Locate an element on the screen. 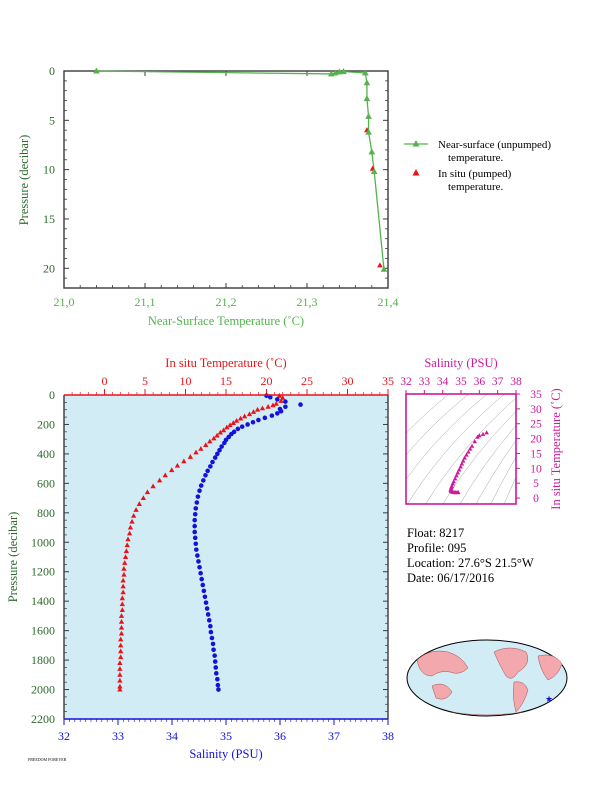  ts-temperature-tick-label: 0 is located at coordinates (536, 499).